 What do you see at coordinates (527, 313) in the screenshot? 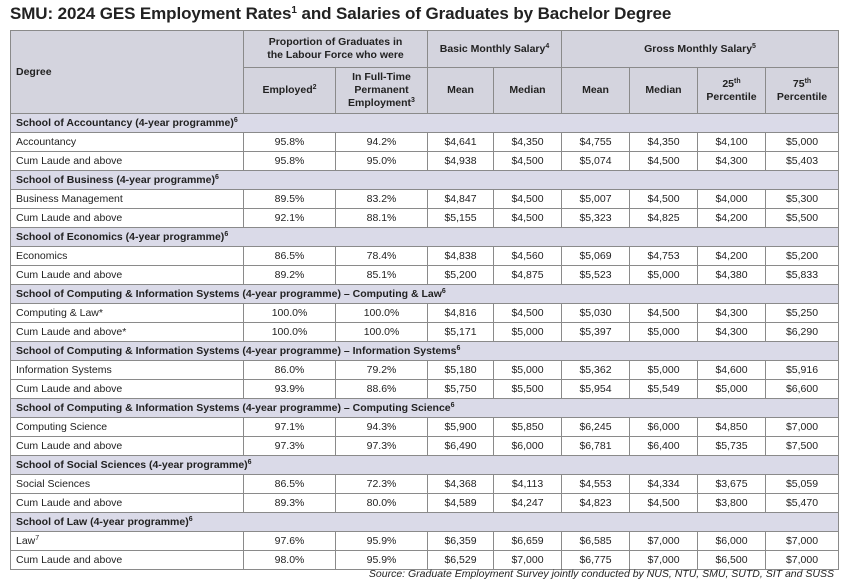
I see `basic-median-cell: $4,500` at bounding box center [527, 313].